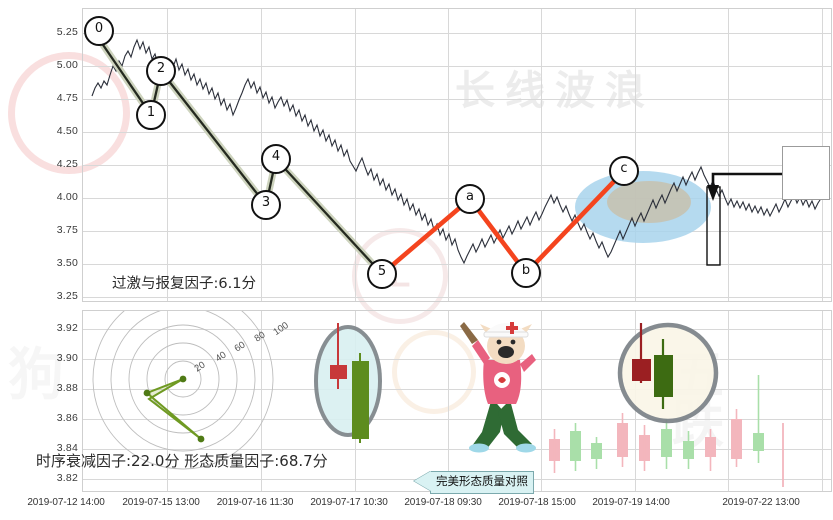  I want to click on left-candle-pair, so click(349, 383).